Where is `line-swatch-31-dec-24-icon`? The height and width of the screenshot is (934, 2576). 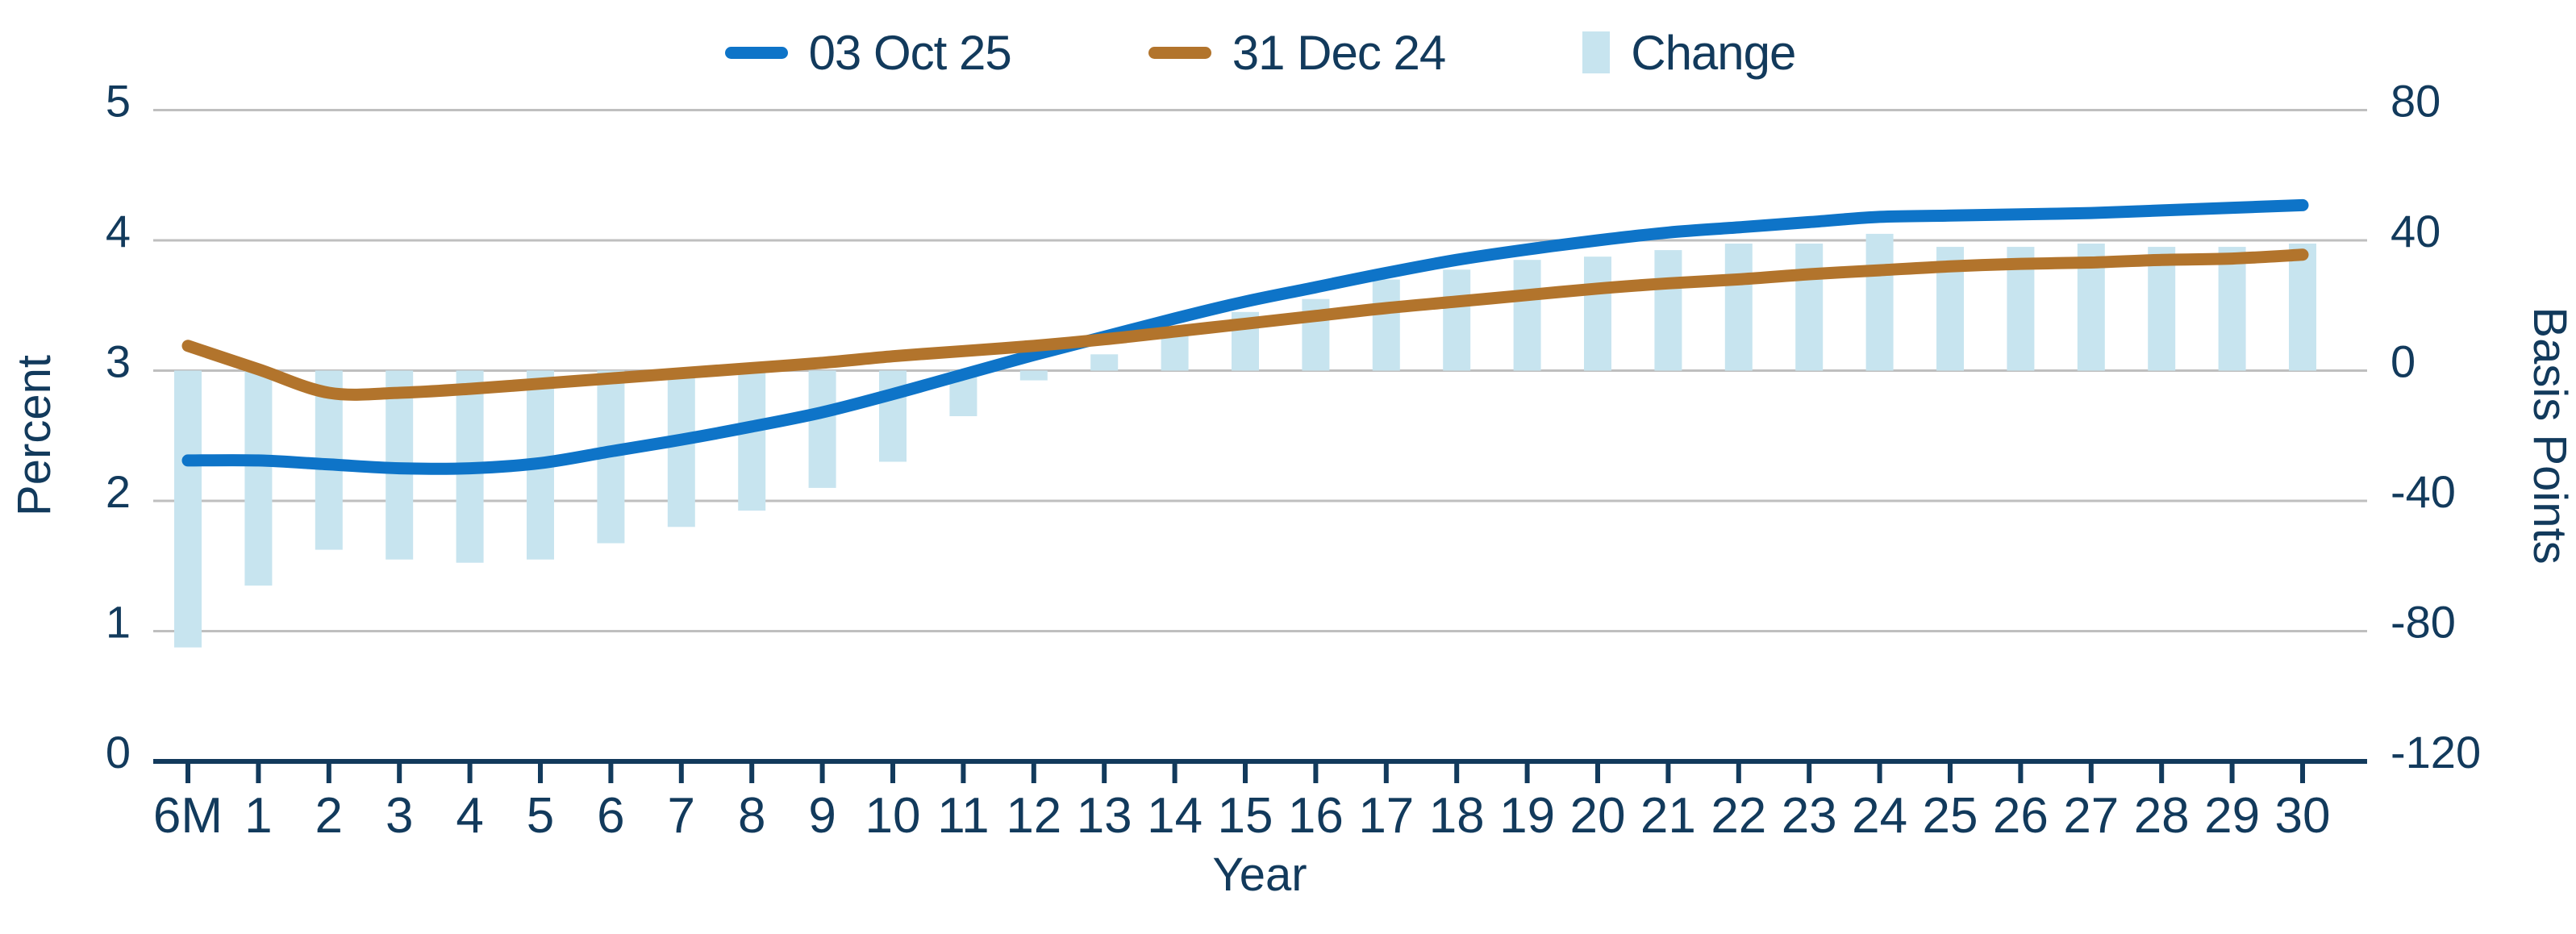
line-swatch-31-dec-24-icon is located at coordinates (1179, 53).